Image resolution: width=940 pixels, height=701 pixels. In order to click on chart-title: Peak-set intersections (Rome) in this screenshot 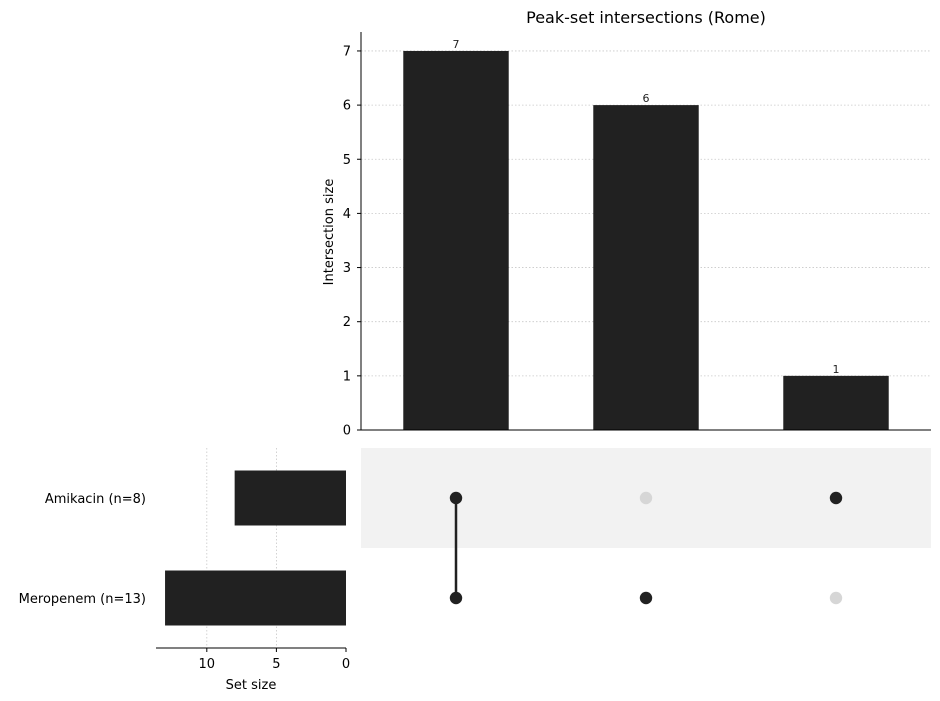, I will do `click(646, 17)`.